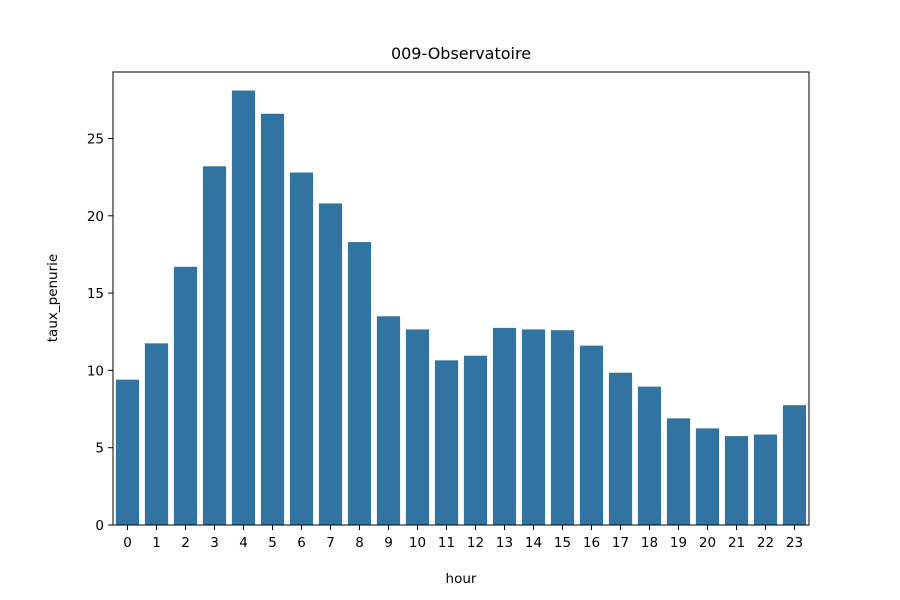  I want to click on x-tick-label: 10, so click(417, 543).